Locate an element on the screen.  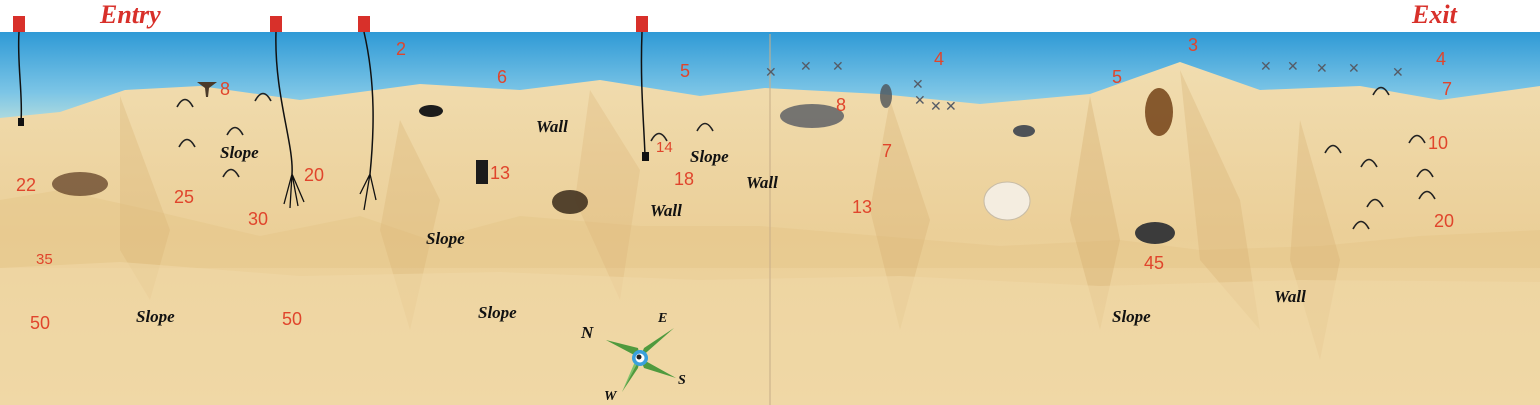
depth-label: 30 is located at coordinates (258, 219).